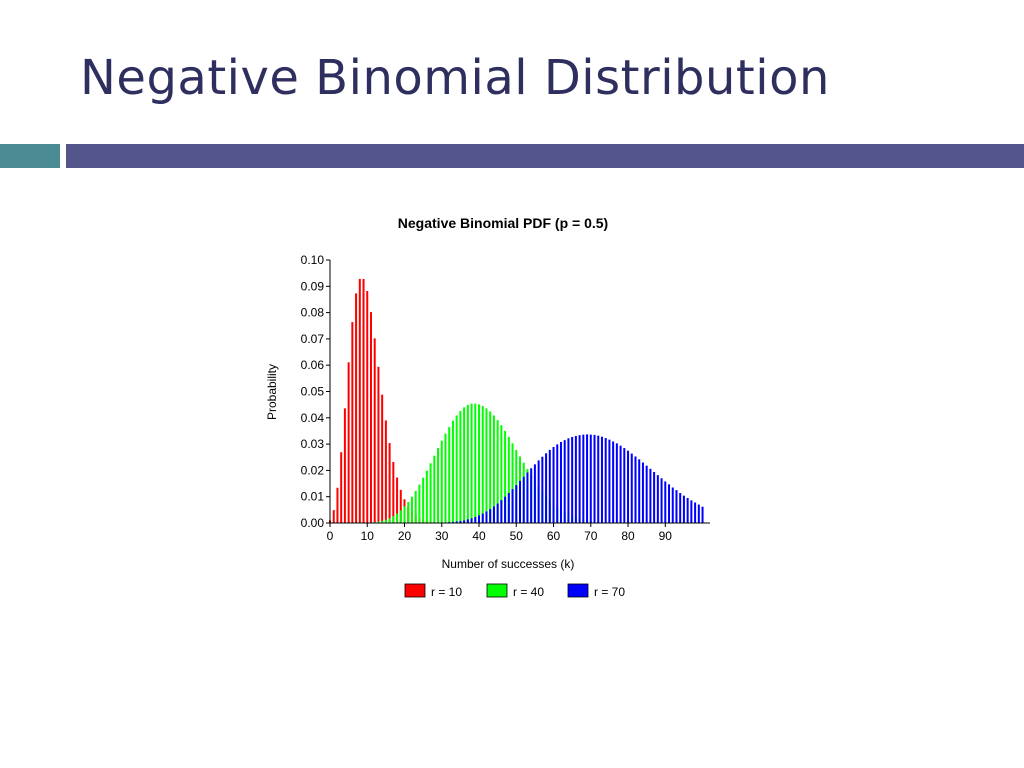 This screenshot has width=1024, height=768. What do you see at coordinates (545, 156) in the screenshot?
I see `title-accent-bar-right` at bounding box center [545, 156].